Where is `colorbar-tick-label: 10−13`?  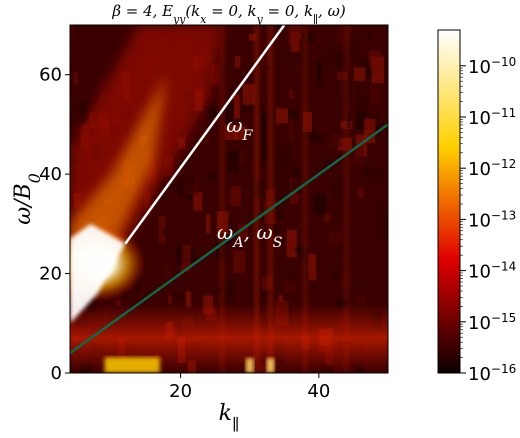
colorbar-tick-label: 10−13 is located at coordinates (492, 219).